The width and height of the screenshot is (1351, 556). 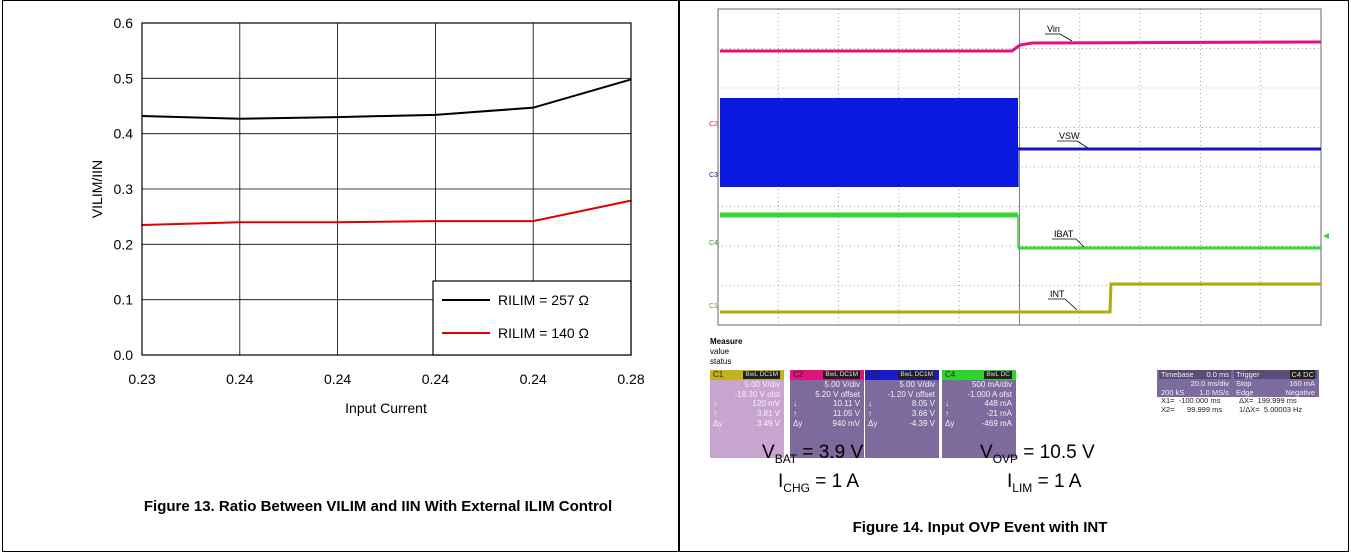 I want to click on channel-v1: 8.05 V, so click(x=923, y=404).